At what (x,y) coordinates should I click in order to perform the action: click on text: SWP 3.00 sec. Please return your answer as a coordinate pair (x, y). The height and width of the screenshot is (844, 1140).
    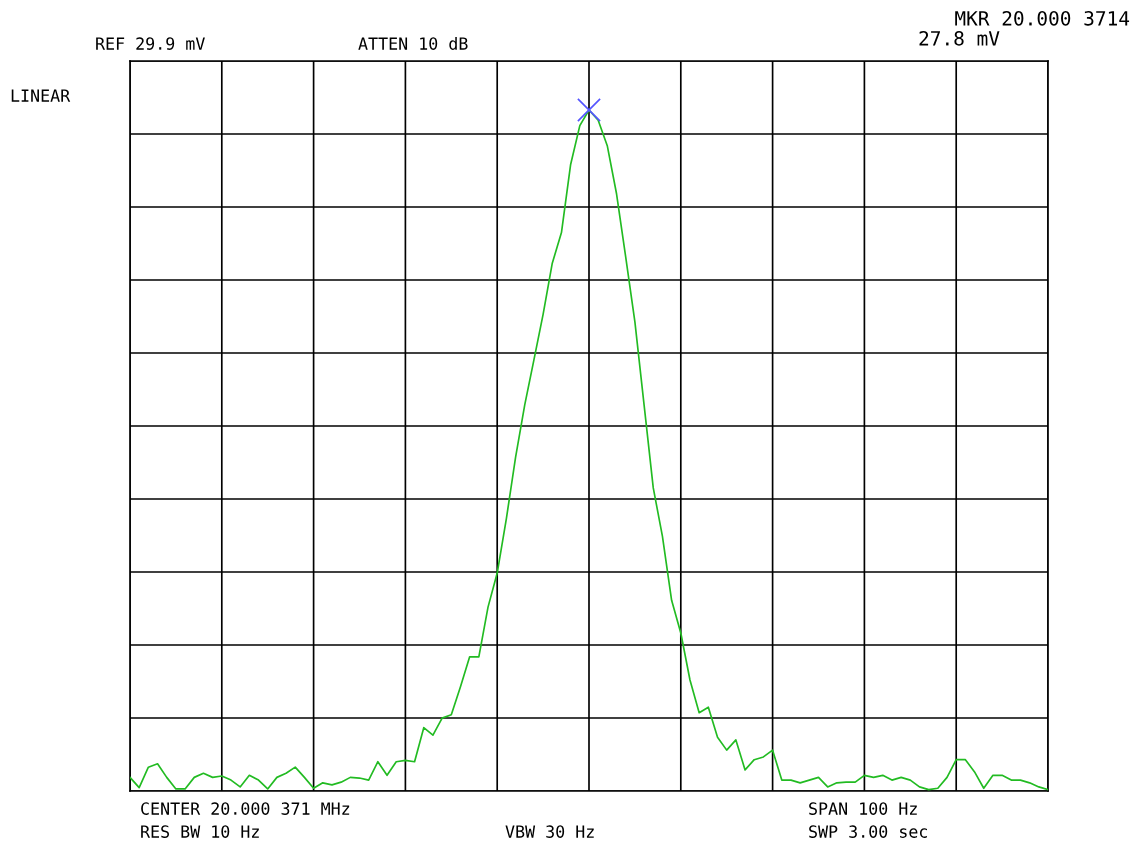
    Looking at the image, I should click on (868, 831).